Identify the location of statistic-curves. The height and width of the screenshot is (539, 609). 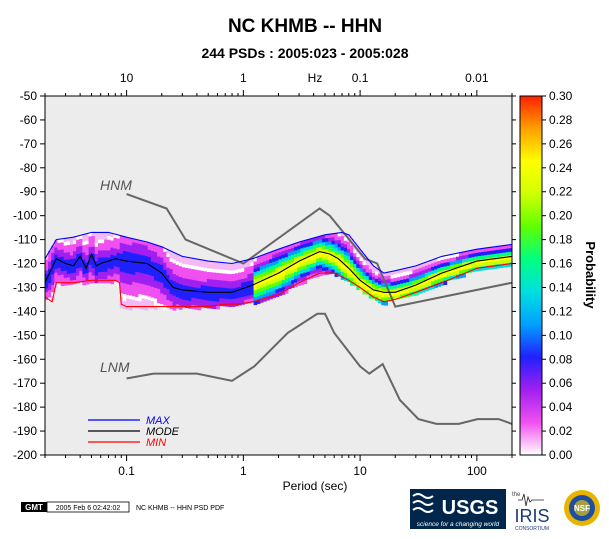
(278, 269).